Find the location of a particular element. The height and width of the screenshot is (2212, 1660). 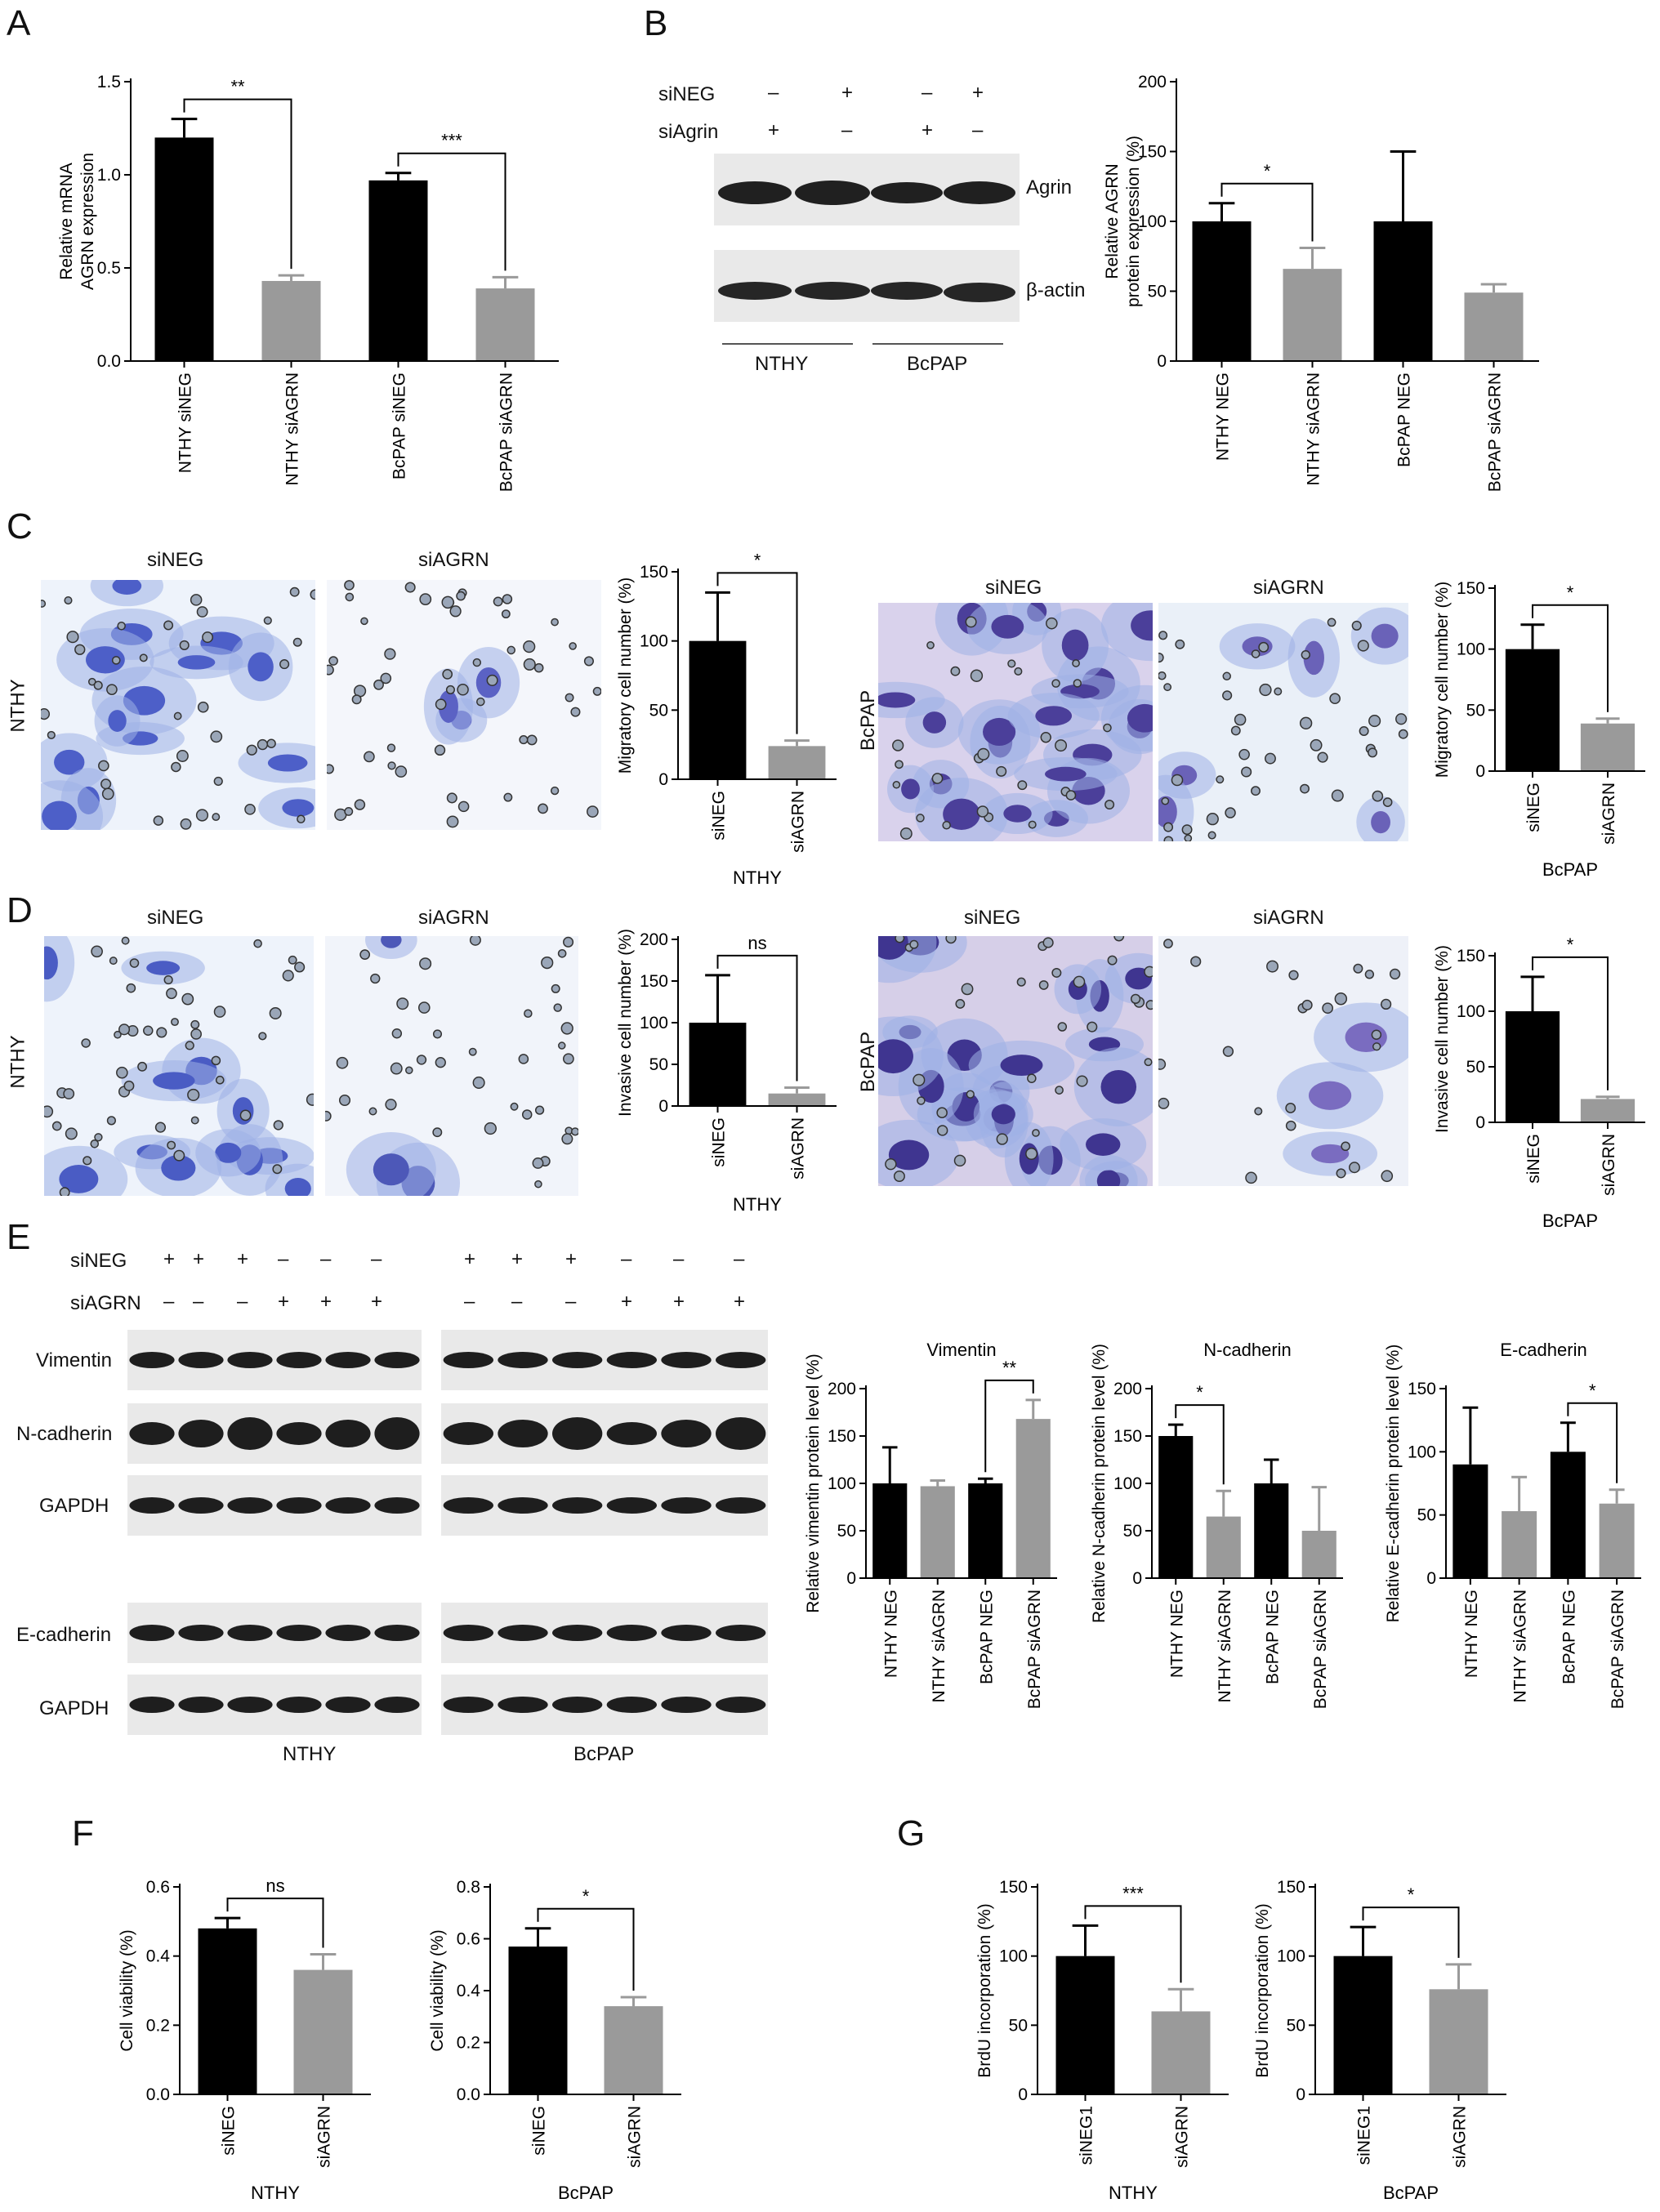

y-tick-label: 200 is located at coordinates (654, 939).